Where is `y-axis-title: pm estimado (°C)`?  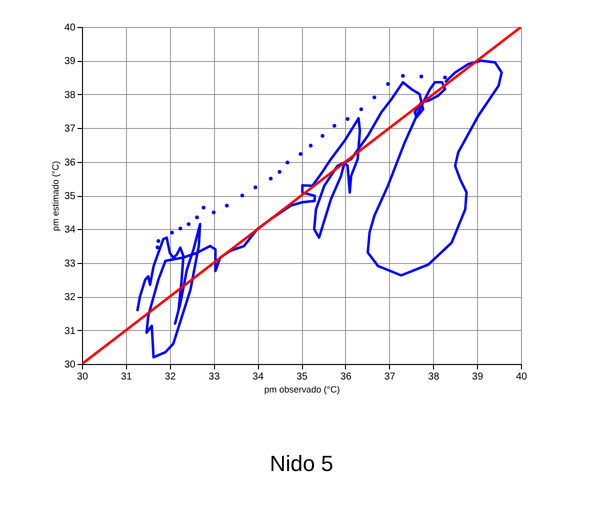 y-axis-title: pm estimado (°C) is located at coordinates (55, 196).